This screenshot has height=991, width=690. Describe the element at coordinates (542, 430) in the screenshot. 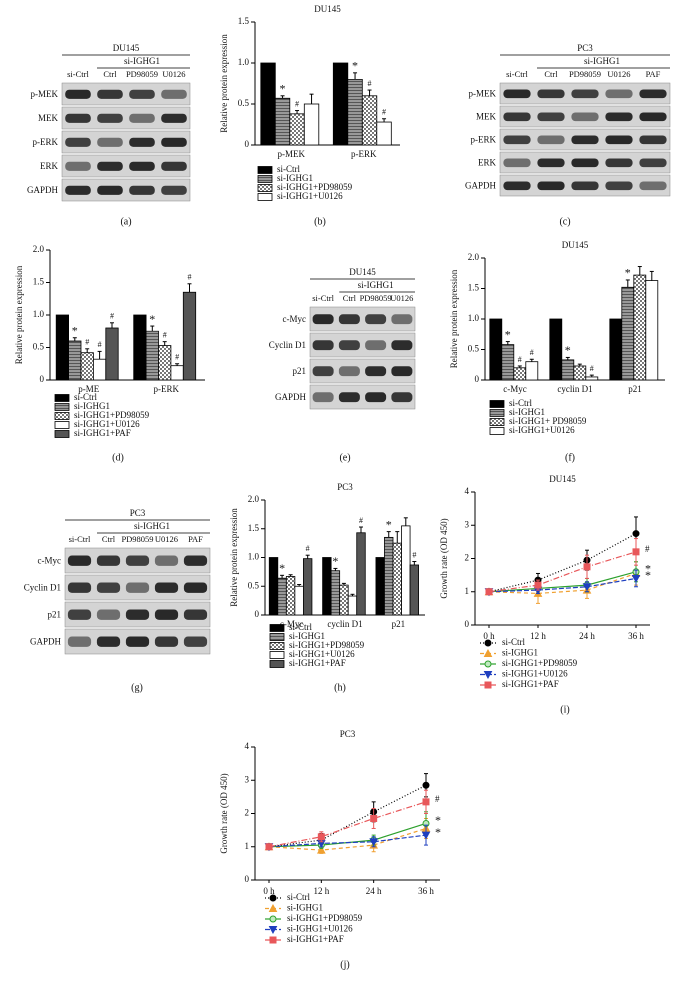

I see `legend-label: si-IGHG1+U0126` at that location.